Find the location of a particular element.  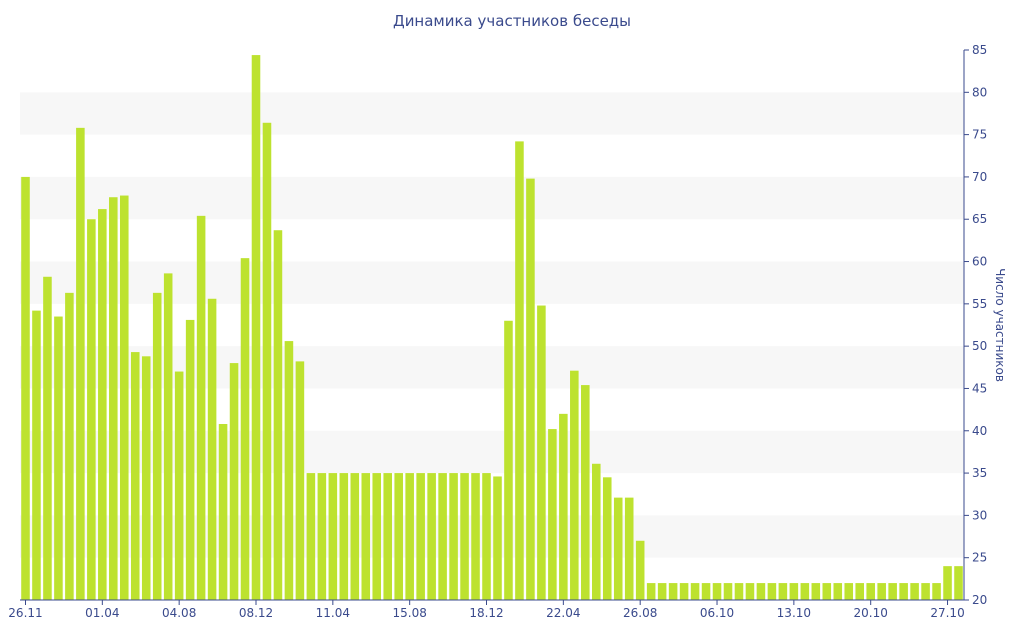

y-tick-label: 80 is located at coordinates (979, 92).